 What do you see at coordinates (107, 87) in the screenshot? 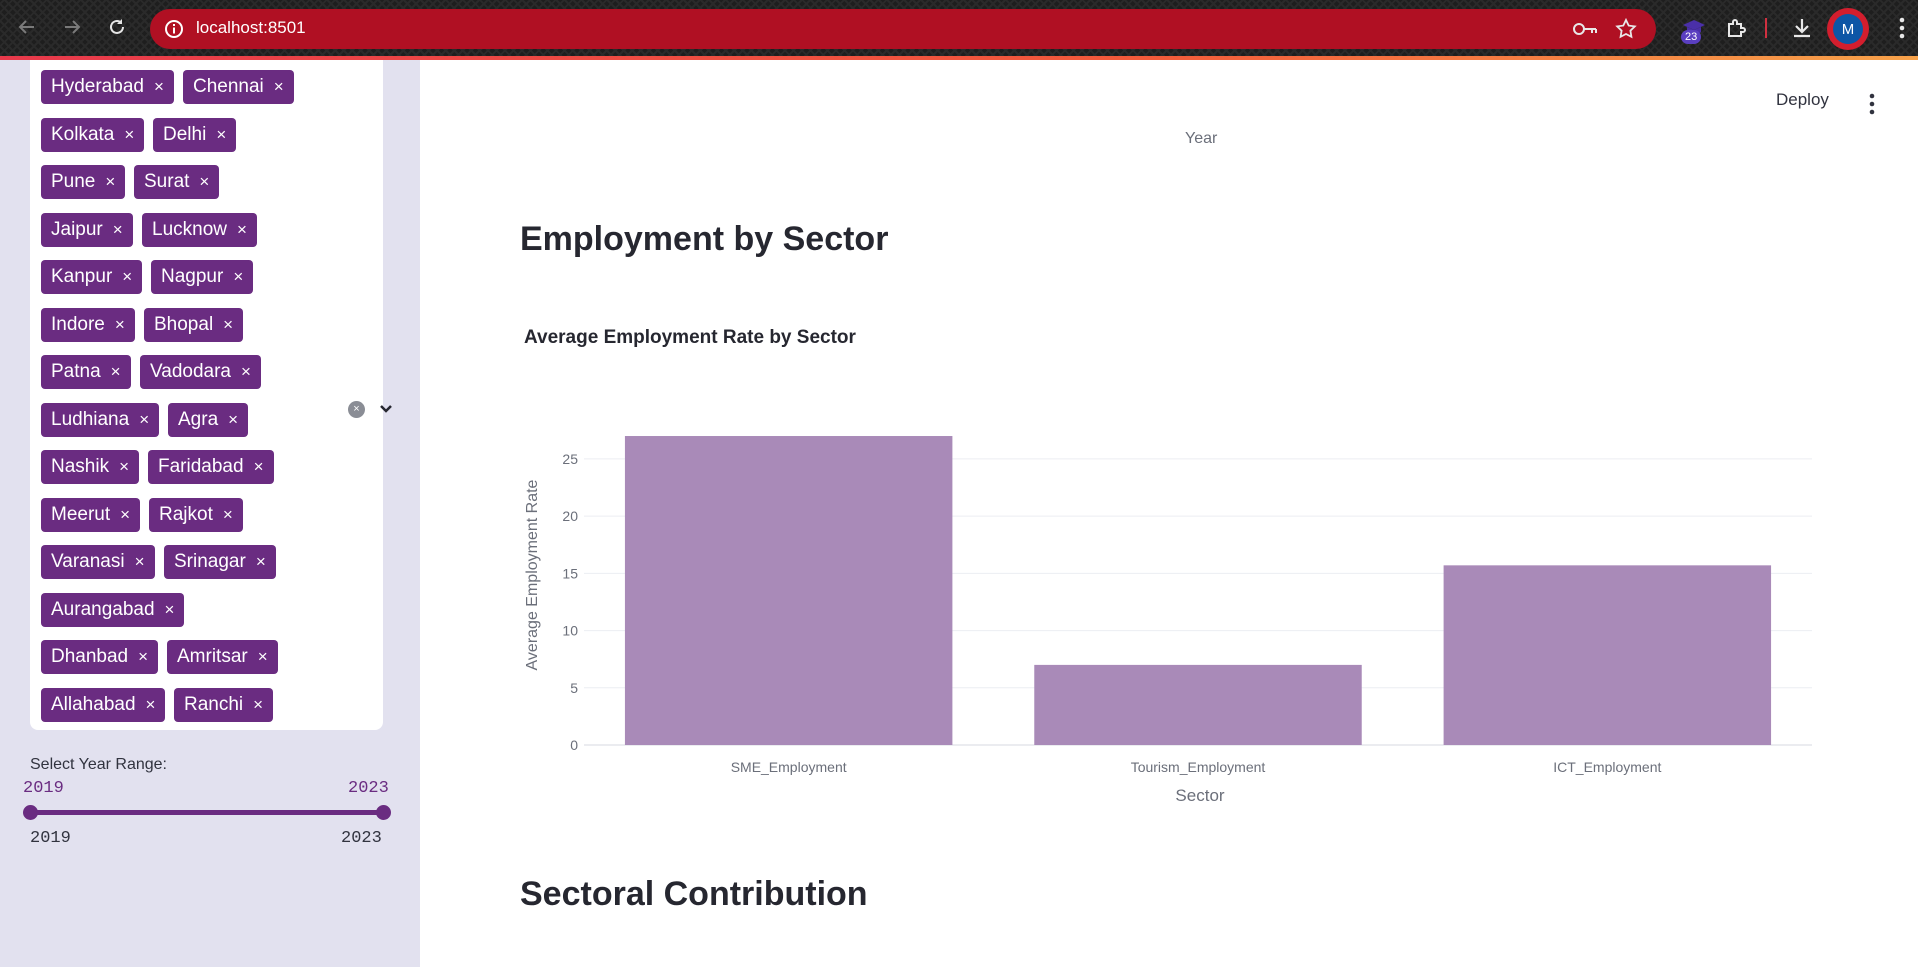
I see `city-chip: Hyderabad ×` at bounding box center [107, 87].